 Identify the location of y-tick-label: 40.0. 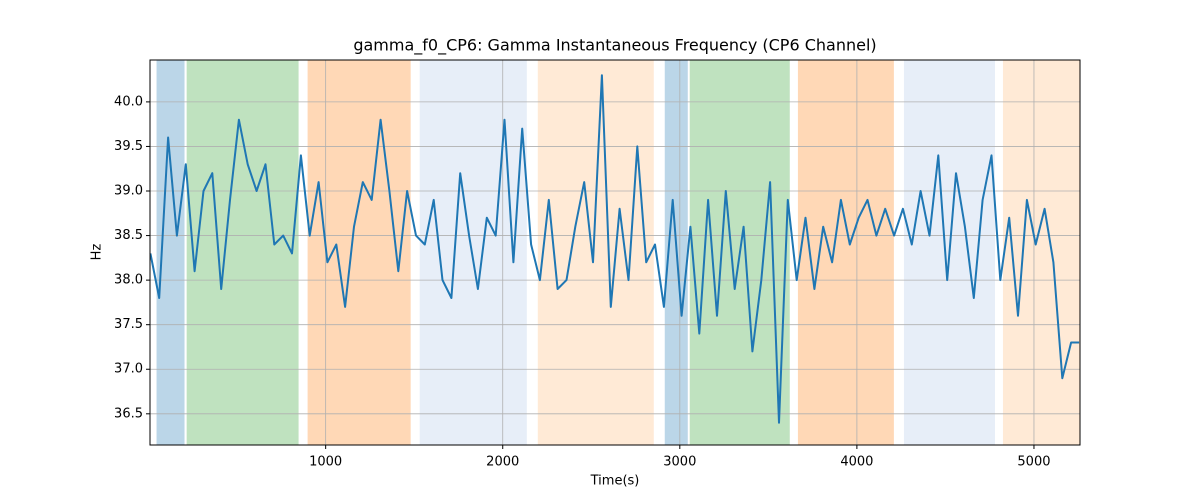
(128, 101).